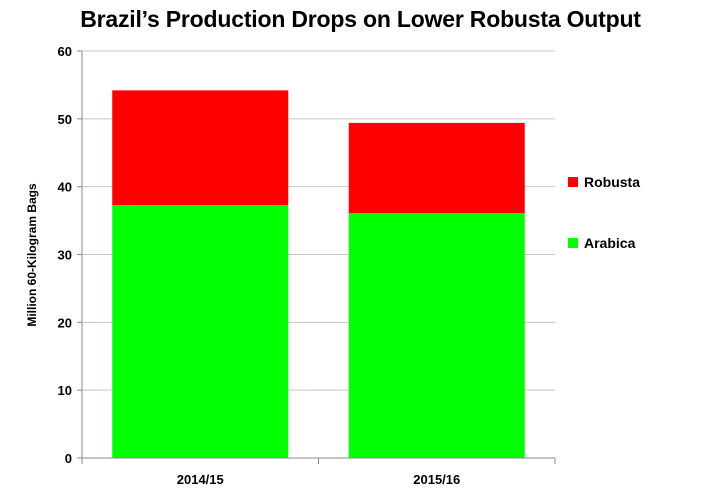 This screenshot has width=721, height=501. Describe the element at coordinates (68, 458) in the screenshot. I see `y-tick-label: 0` at that location.